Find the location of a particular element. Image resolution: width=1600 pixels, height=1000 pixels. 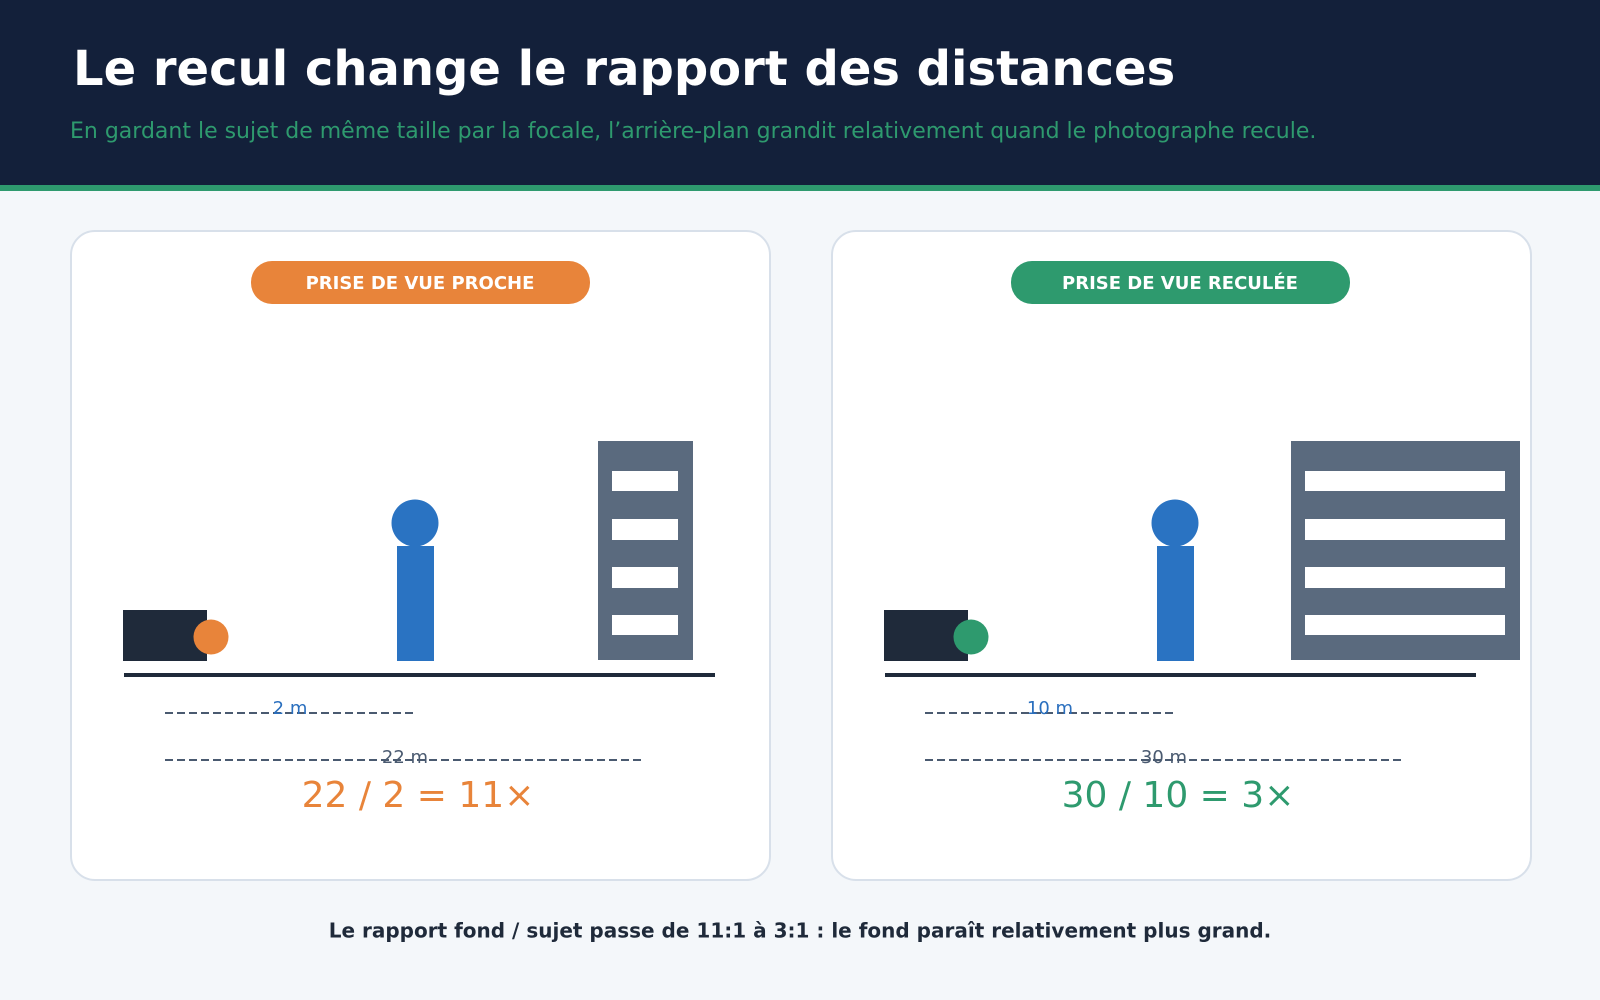

badge-label: PRISE DE VUE PROCHE is located at coordinates (420, 283).